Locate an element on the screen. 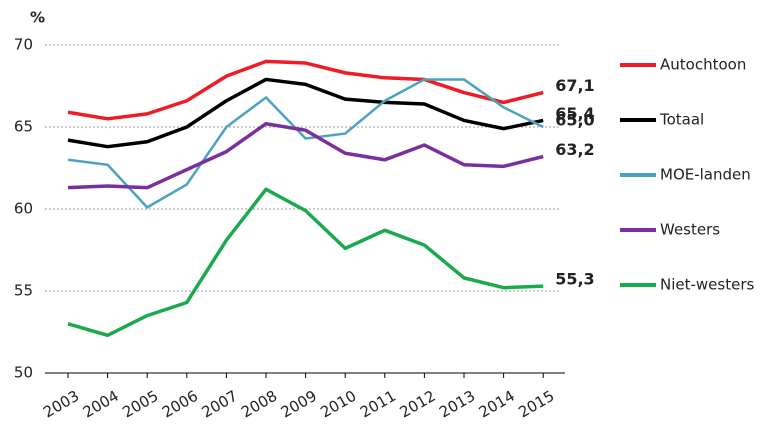 This screenshot has height=425, width=769. legend-label: Westers is located at coordinates (690, 230).